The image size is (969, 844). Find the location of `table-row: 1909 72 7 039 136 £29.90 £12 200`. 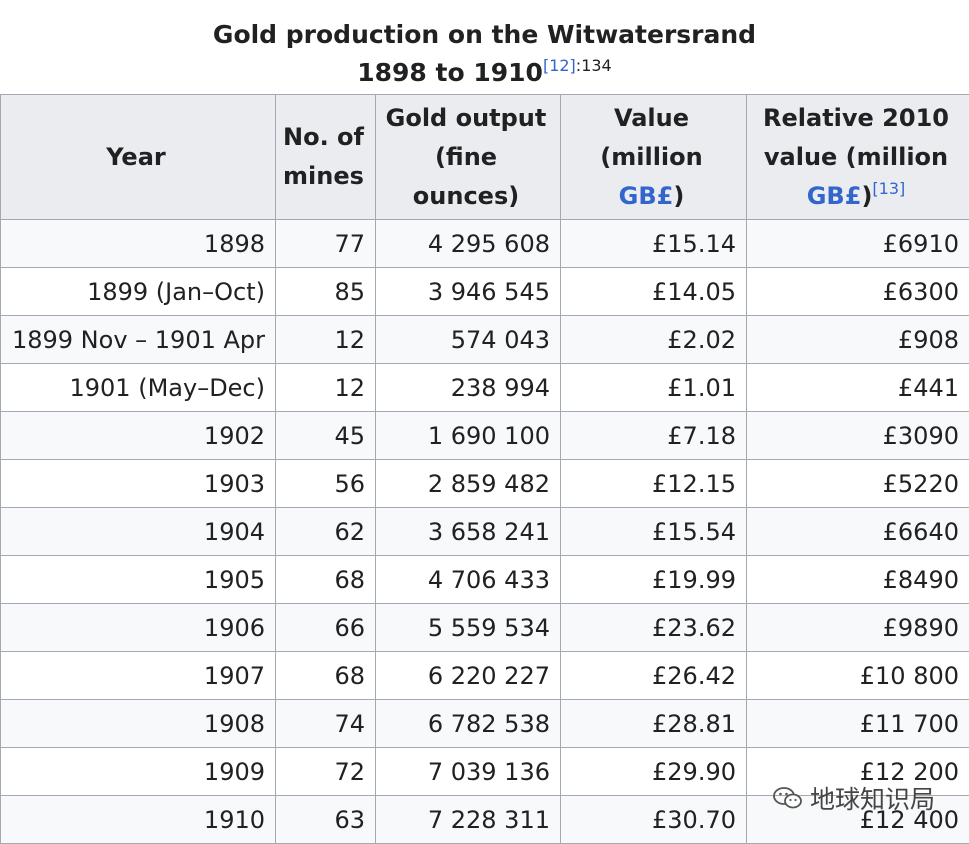

table-row: 1909 72 7 039 136 £29.90 £12 200 is located at coordinates (484, 771).